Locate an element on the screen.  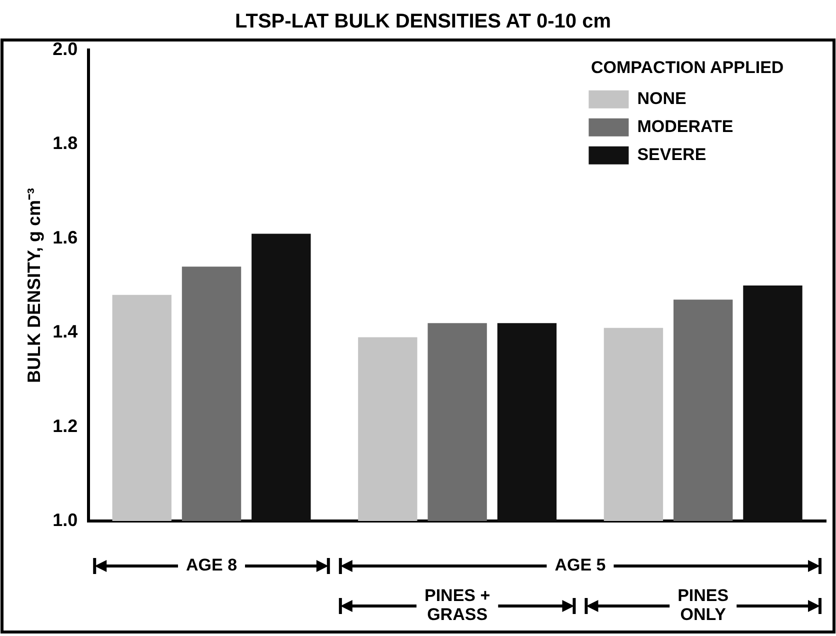
y-tick-label: 1.6 is located at coordinates (65, 237).